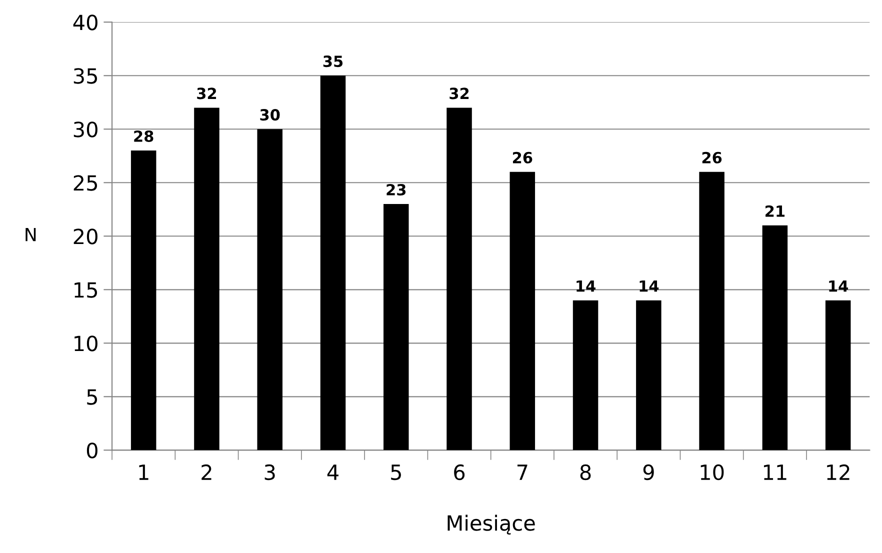  Describe the element at coordinates (522, 472) in the screenshot. I see `x-tick-label: 7` at that location.